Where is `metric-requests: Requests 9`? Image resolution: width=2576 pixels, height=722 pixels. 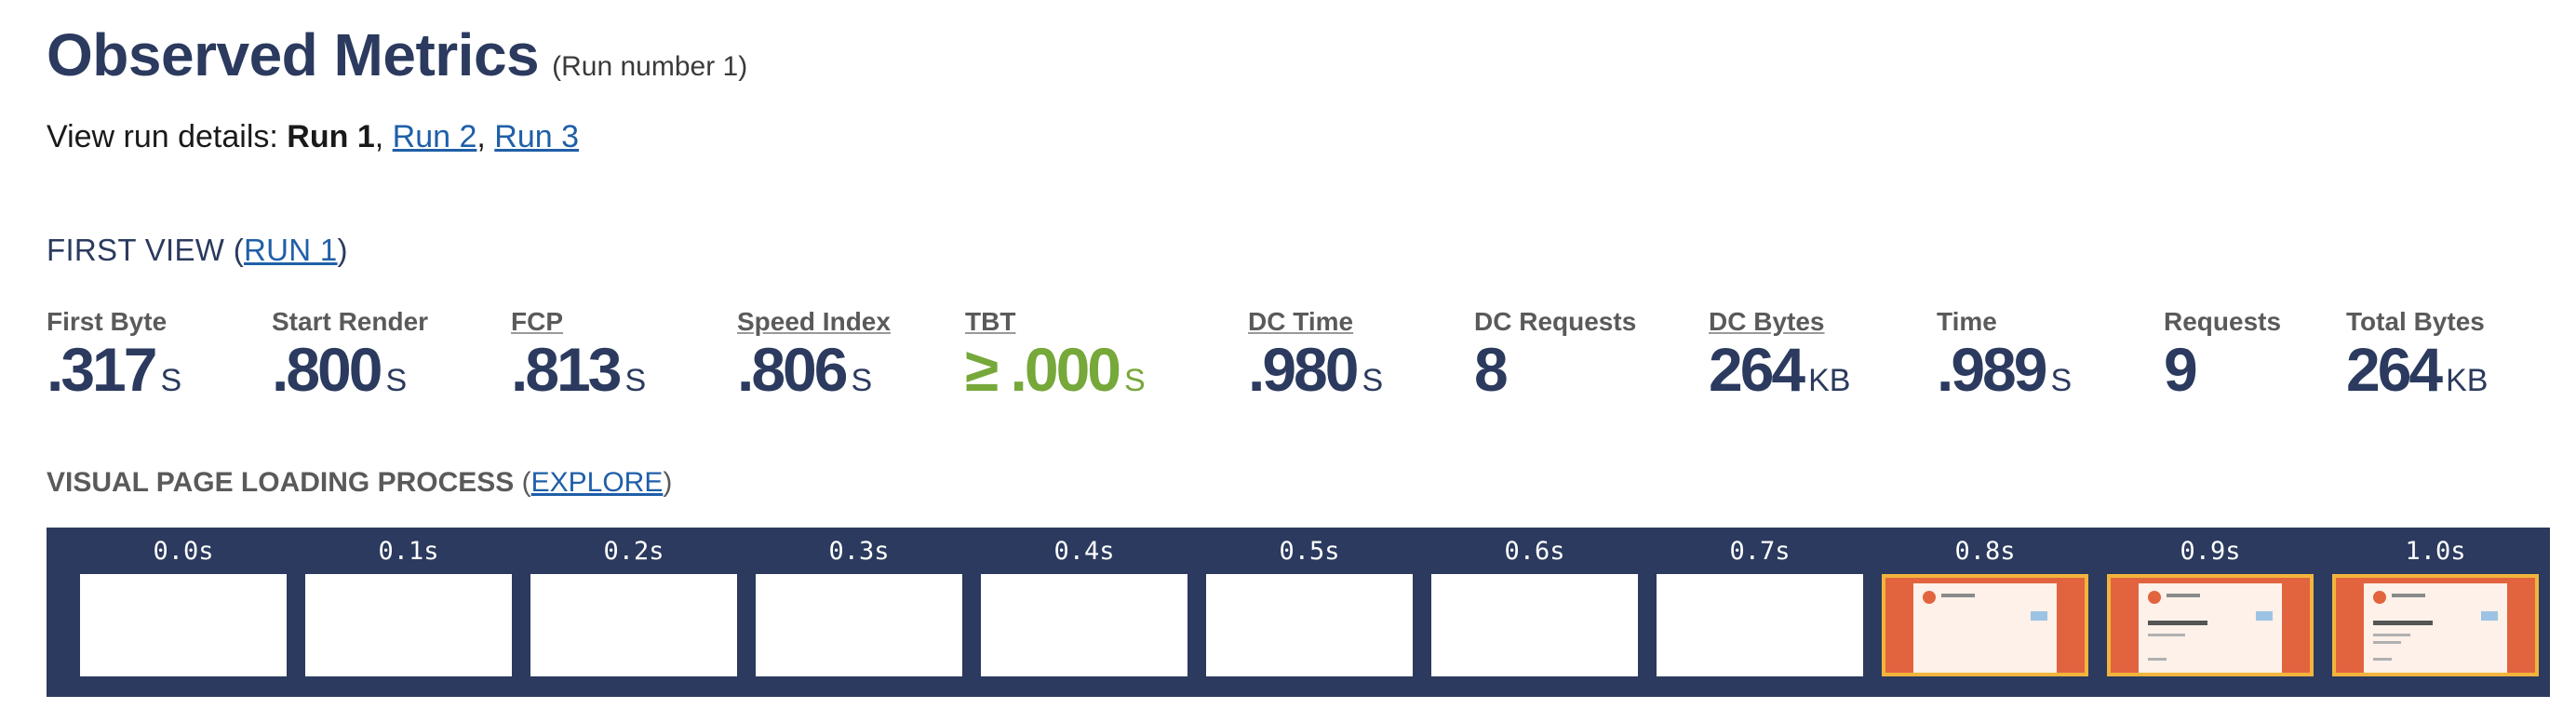 metric-requests: Requests 9 is located at coordinates (2222, 353).